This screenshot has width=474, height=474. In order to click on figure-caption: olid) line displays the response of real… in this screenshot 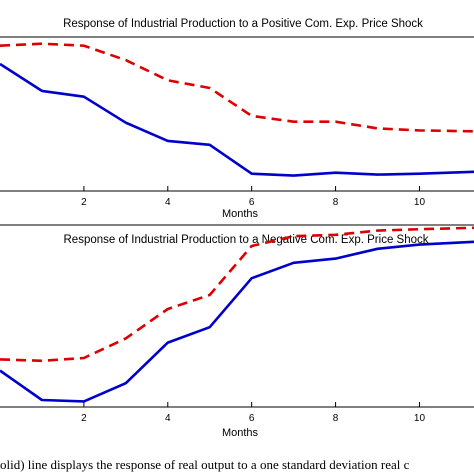, I will do `click(205, 464)`.